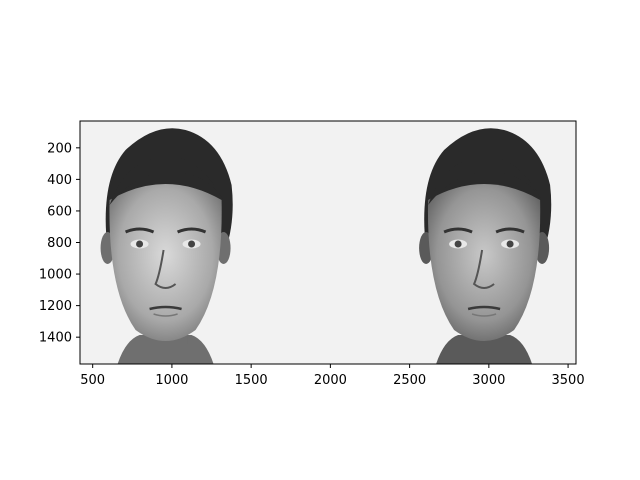  I want to click on left-face, so click(166, 246).